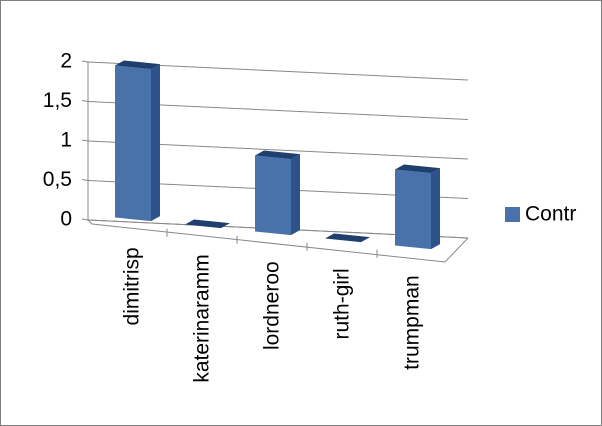 Image resolution: width=602 pixels, height=426 pixels. Describe the element at coordinates (342, 303) in the screenshot. I see `x-tick-label: ruth-girl` at that location.